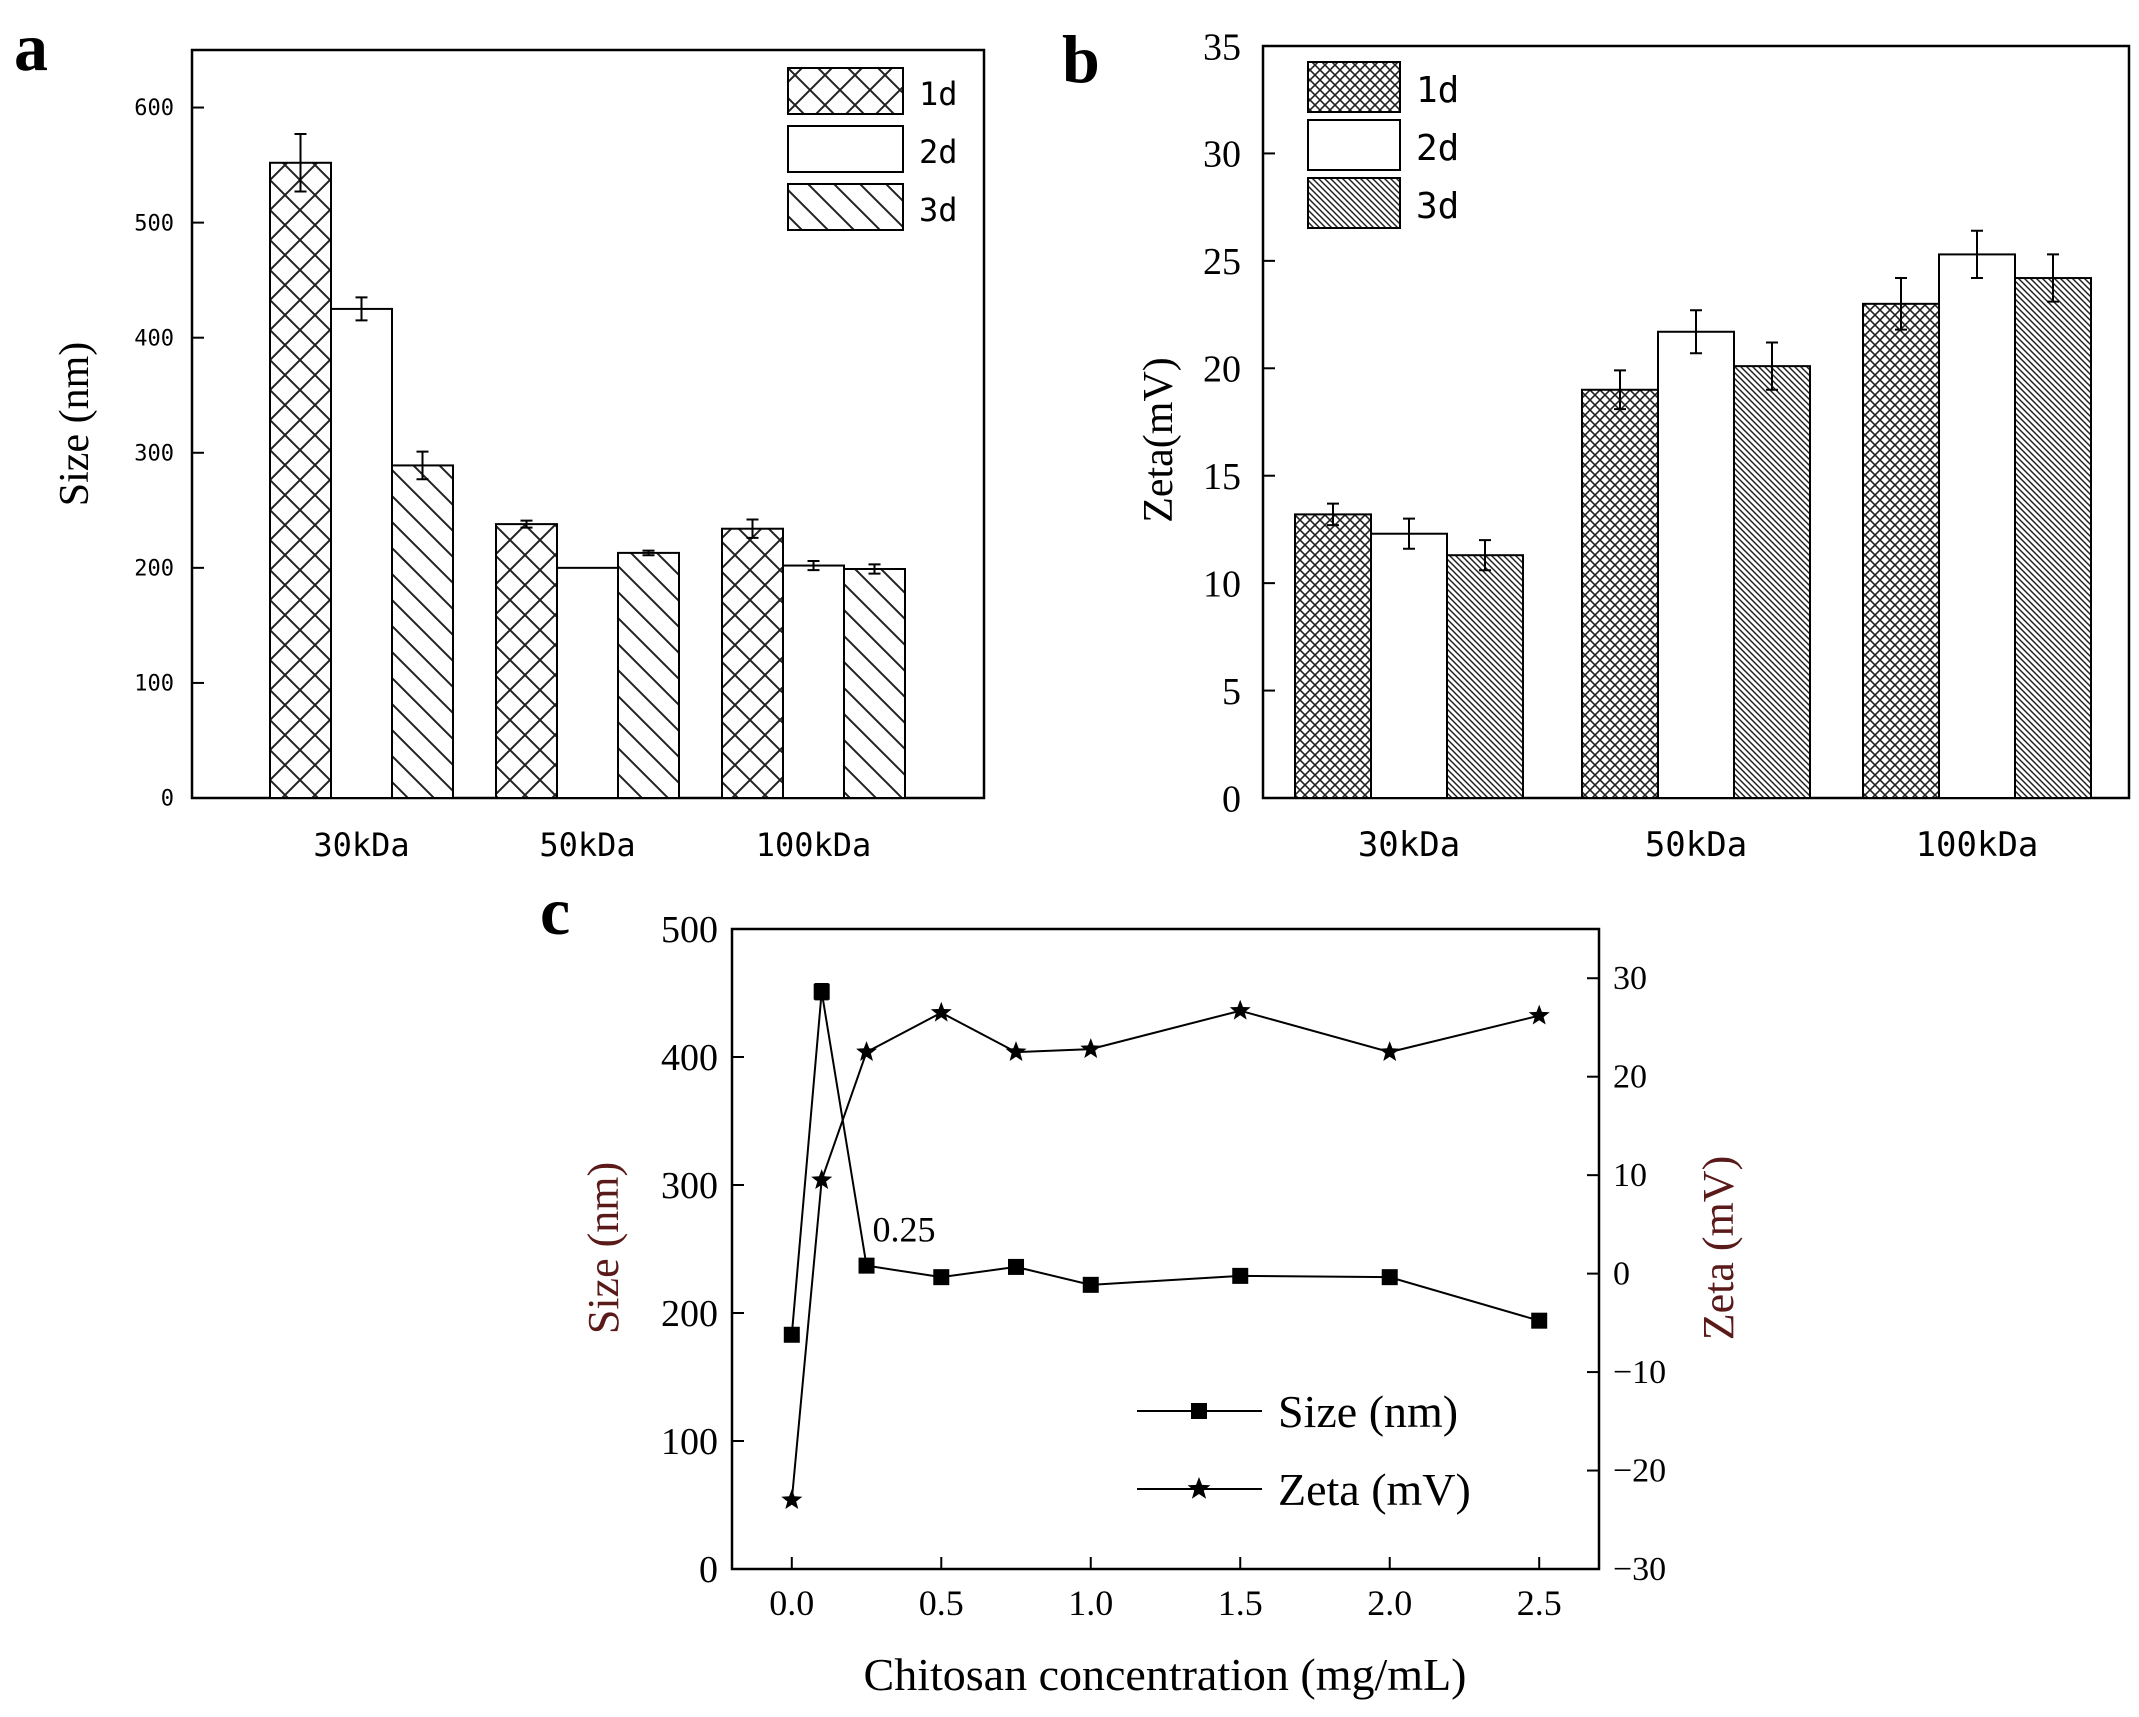 The width and height of the screenshot is (2139, 1717). I want to click on x-tick-label-a: 30kDa, so click(361, 845).